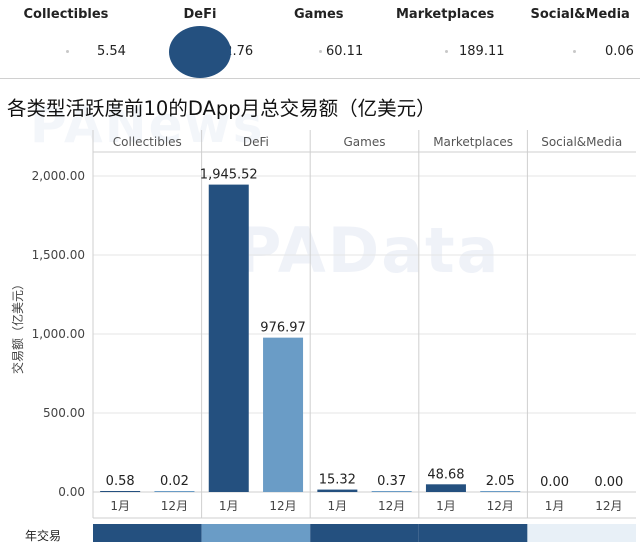  I want to click on top-value-marketplaces: 189.11, so click(482, 51).